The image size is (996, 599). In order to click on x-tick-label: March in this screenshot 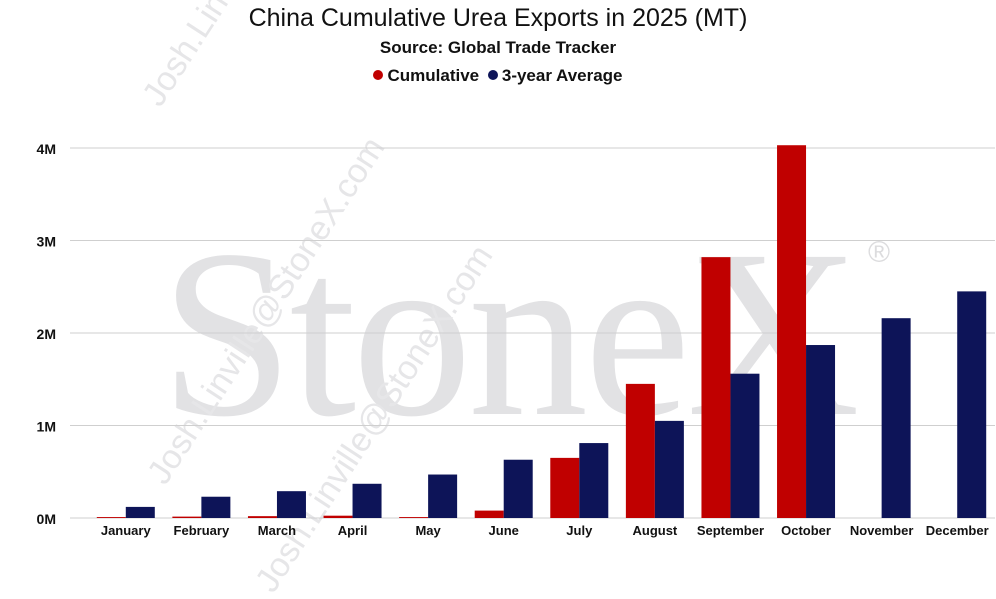, I will do `click(277, 530)`.